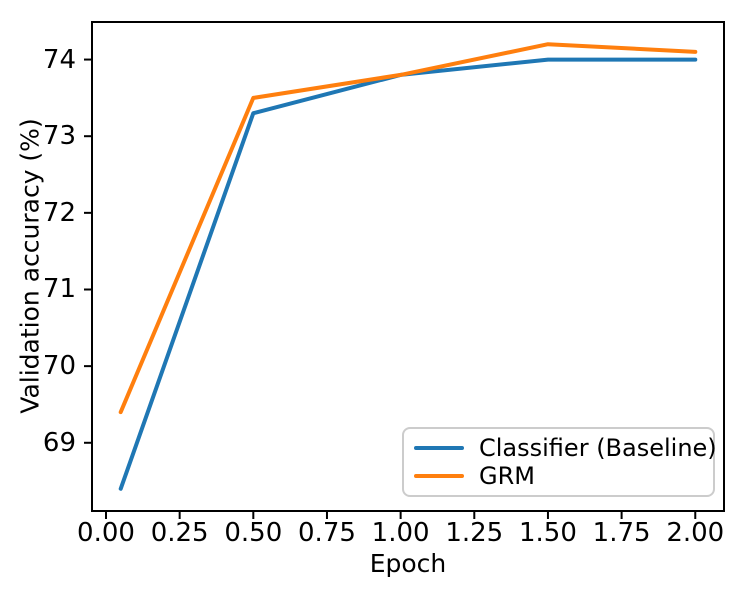 This screenshot has width=747, height=598. What do you see at coordinates (408, 563) in the screenshot?
I see `x-axis-label: Epoch` at bounding box center [408, 563].